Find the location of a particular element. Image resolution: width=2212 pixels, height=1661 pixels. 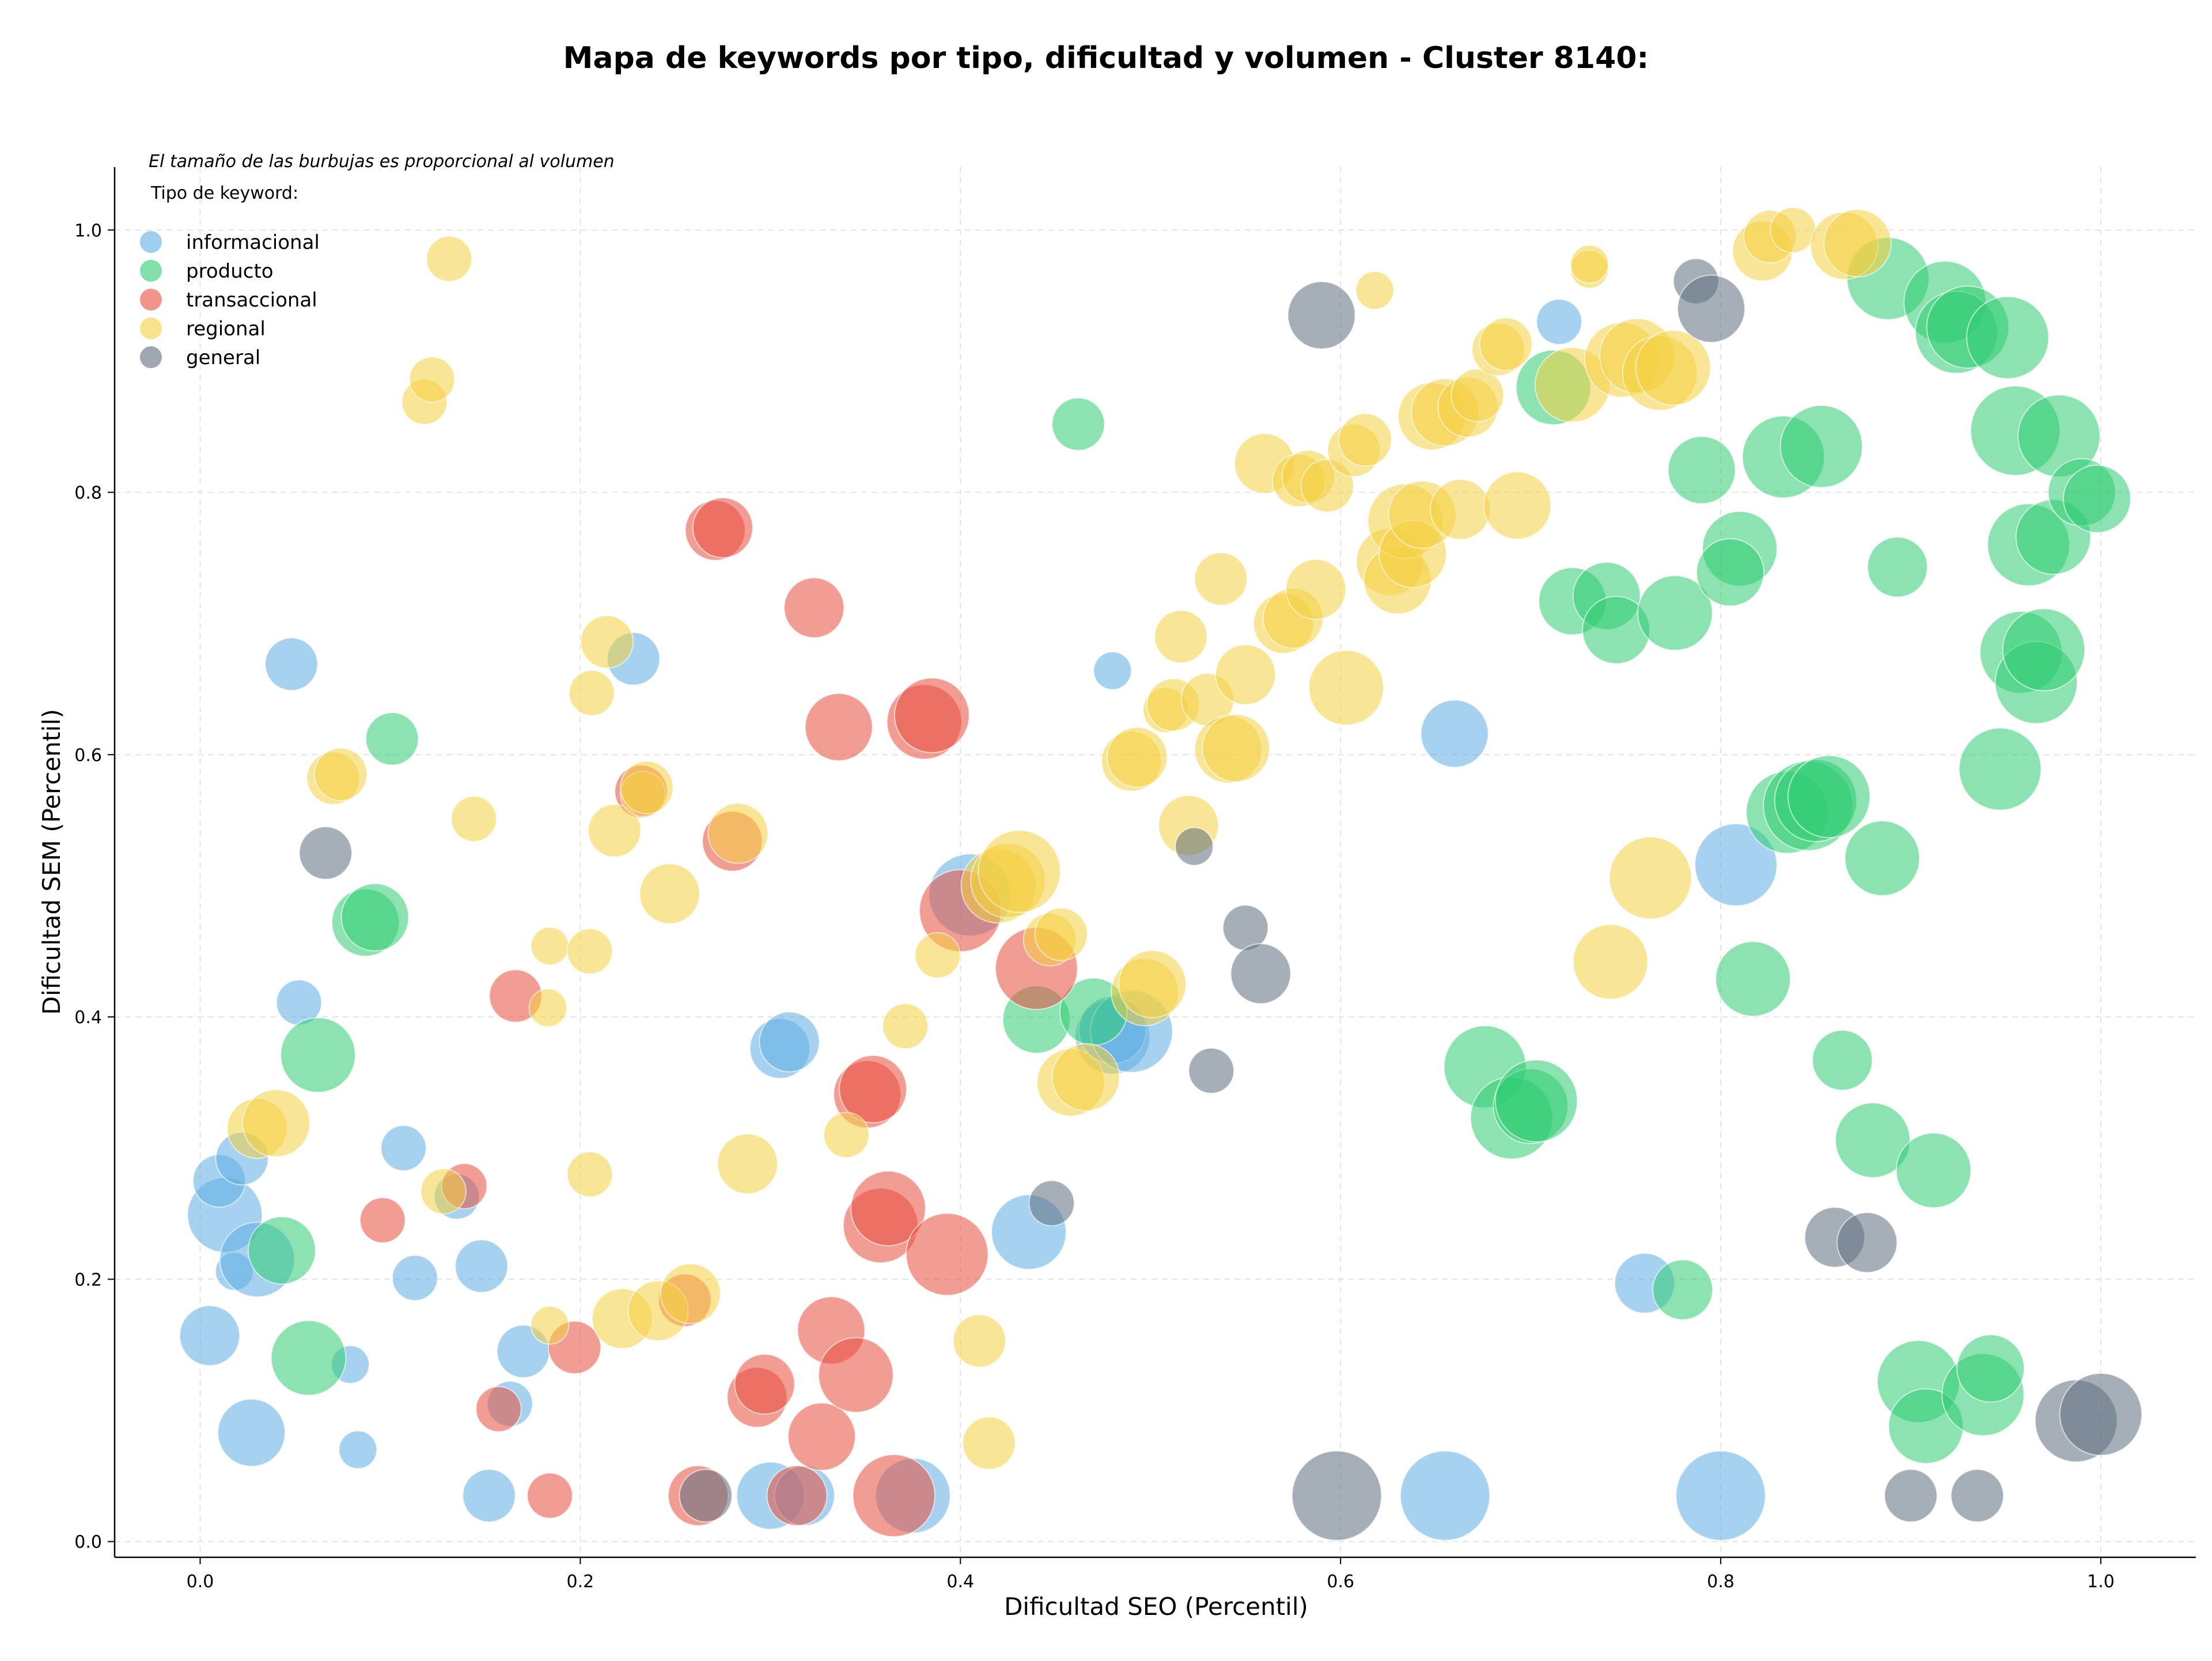

y-tick-label: 0.8 is located at coordinates (88, 493).